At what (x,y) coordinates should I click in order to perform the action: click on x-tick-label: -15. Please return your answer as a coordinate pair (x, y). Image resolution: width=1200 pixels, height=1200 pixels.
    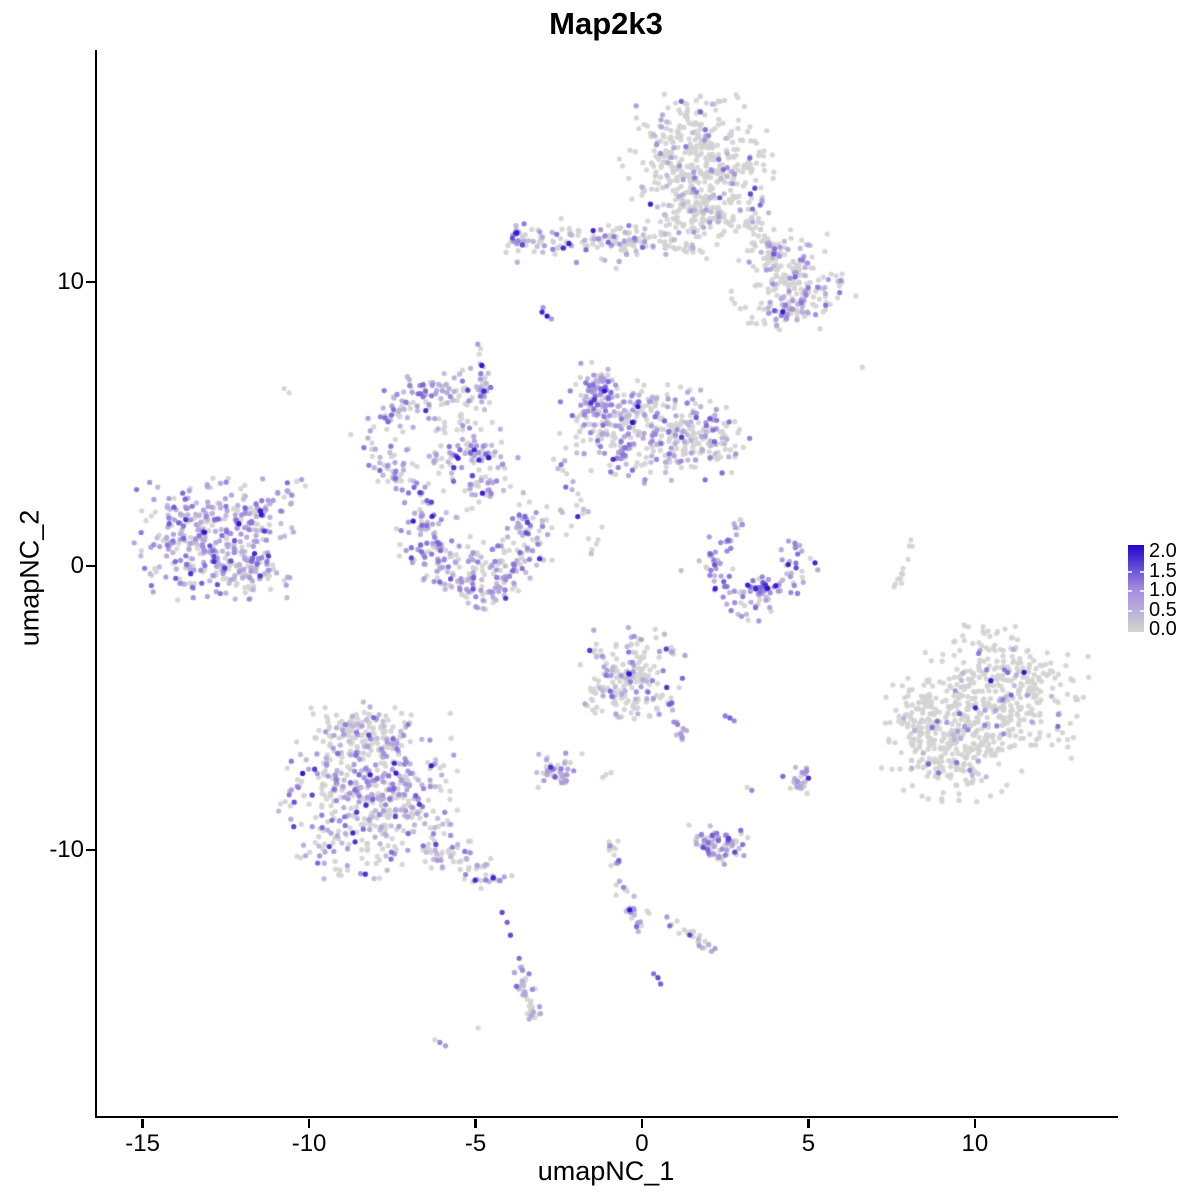
    Looking at the image, I should click on (142, 1143).